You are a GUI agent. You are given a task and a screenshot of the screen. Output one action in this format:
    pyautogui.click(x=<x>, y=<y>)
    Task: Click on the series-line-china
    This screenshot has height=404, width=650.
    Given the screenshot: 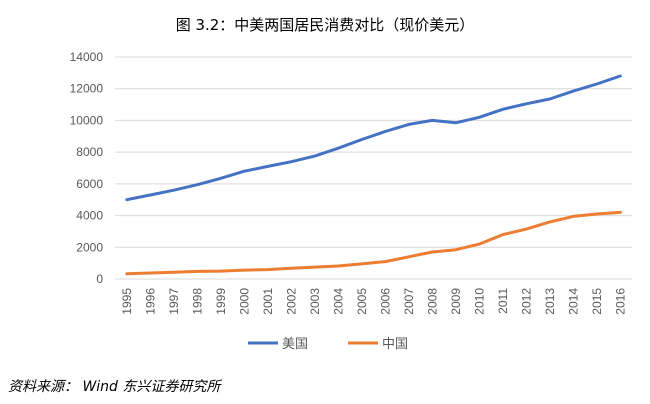 What is the action you would take?
    pyautogui.click(x=373, y=243)
    